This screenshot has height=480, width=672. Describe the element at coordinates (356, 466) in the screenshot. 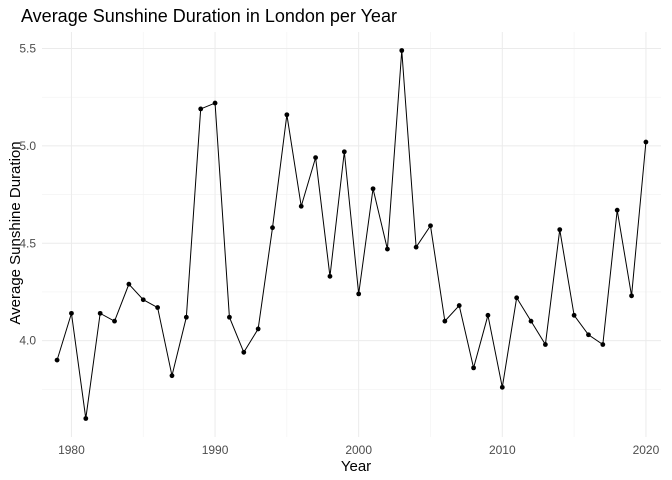

I see `x-axis-title: Year` at that location.